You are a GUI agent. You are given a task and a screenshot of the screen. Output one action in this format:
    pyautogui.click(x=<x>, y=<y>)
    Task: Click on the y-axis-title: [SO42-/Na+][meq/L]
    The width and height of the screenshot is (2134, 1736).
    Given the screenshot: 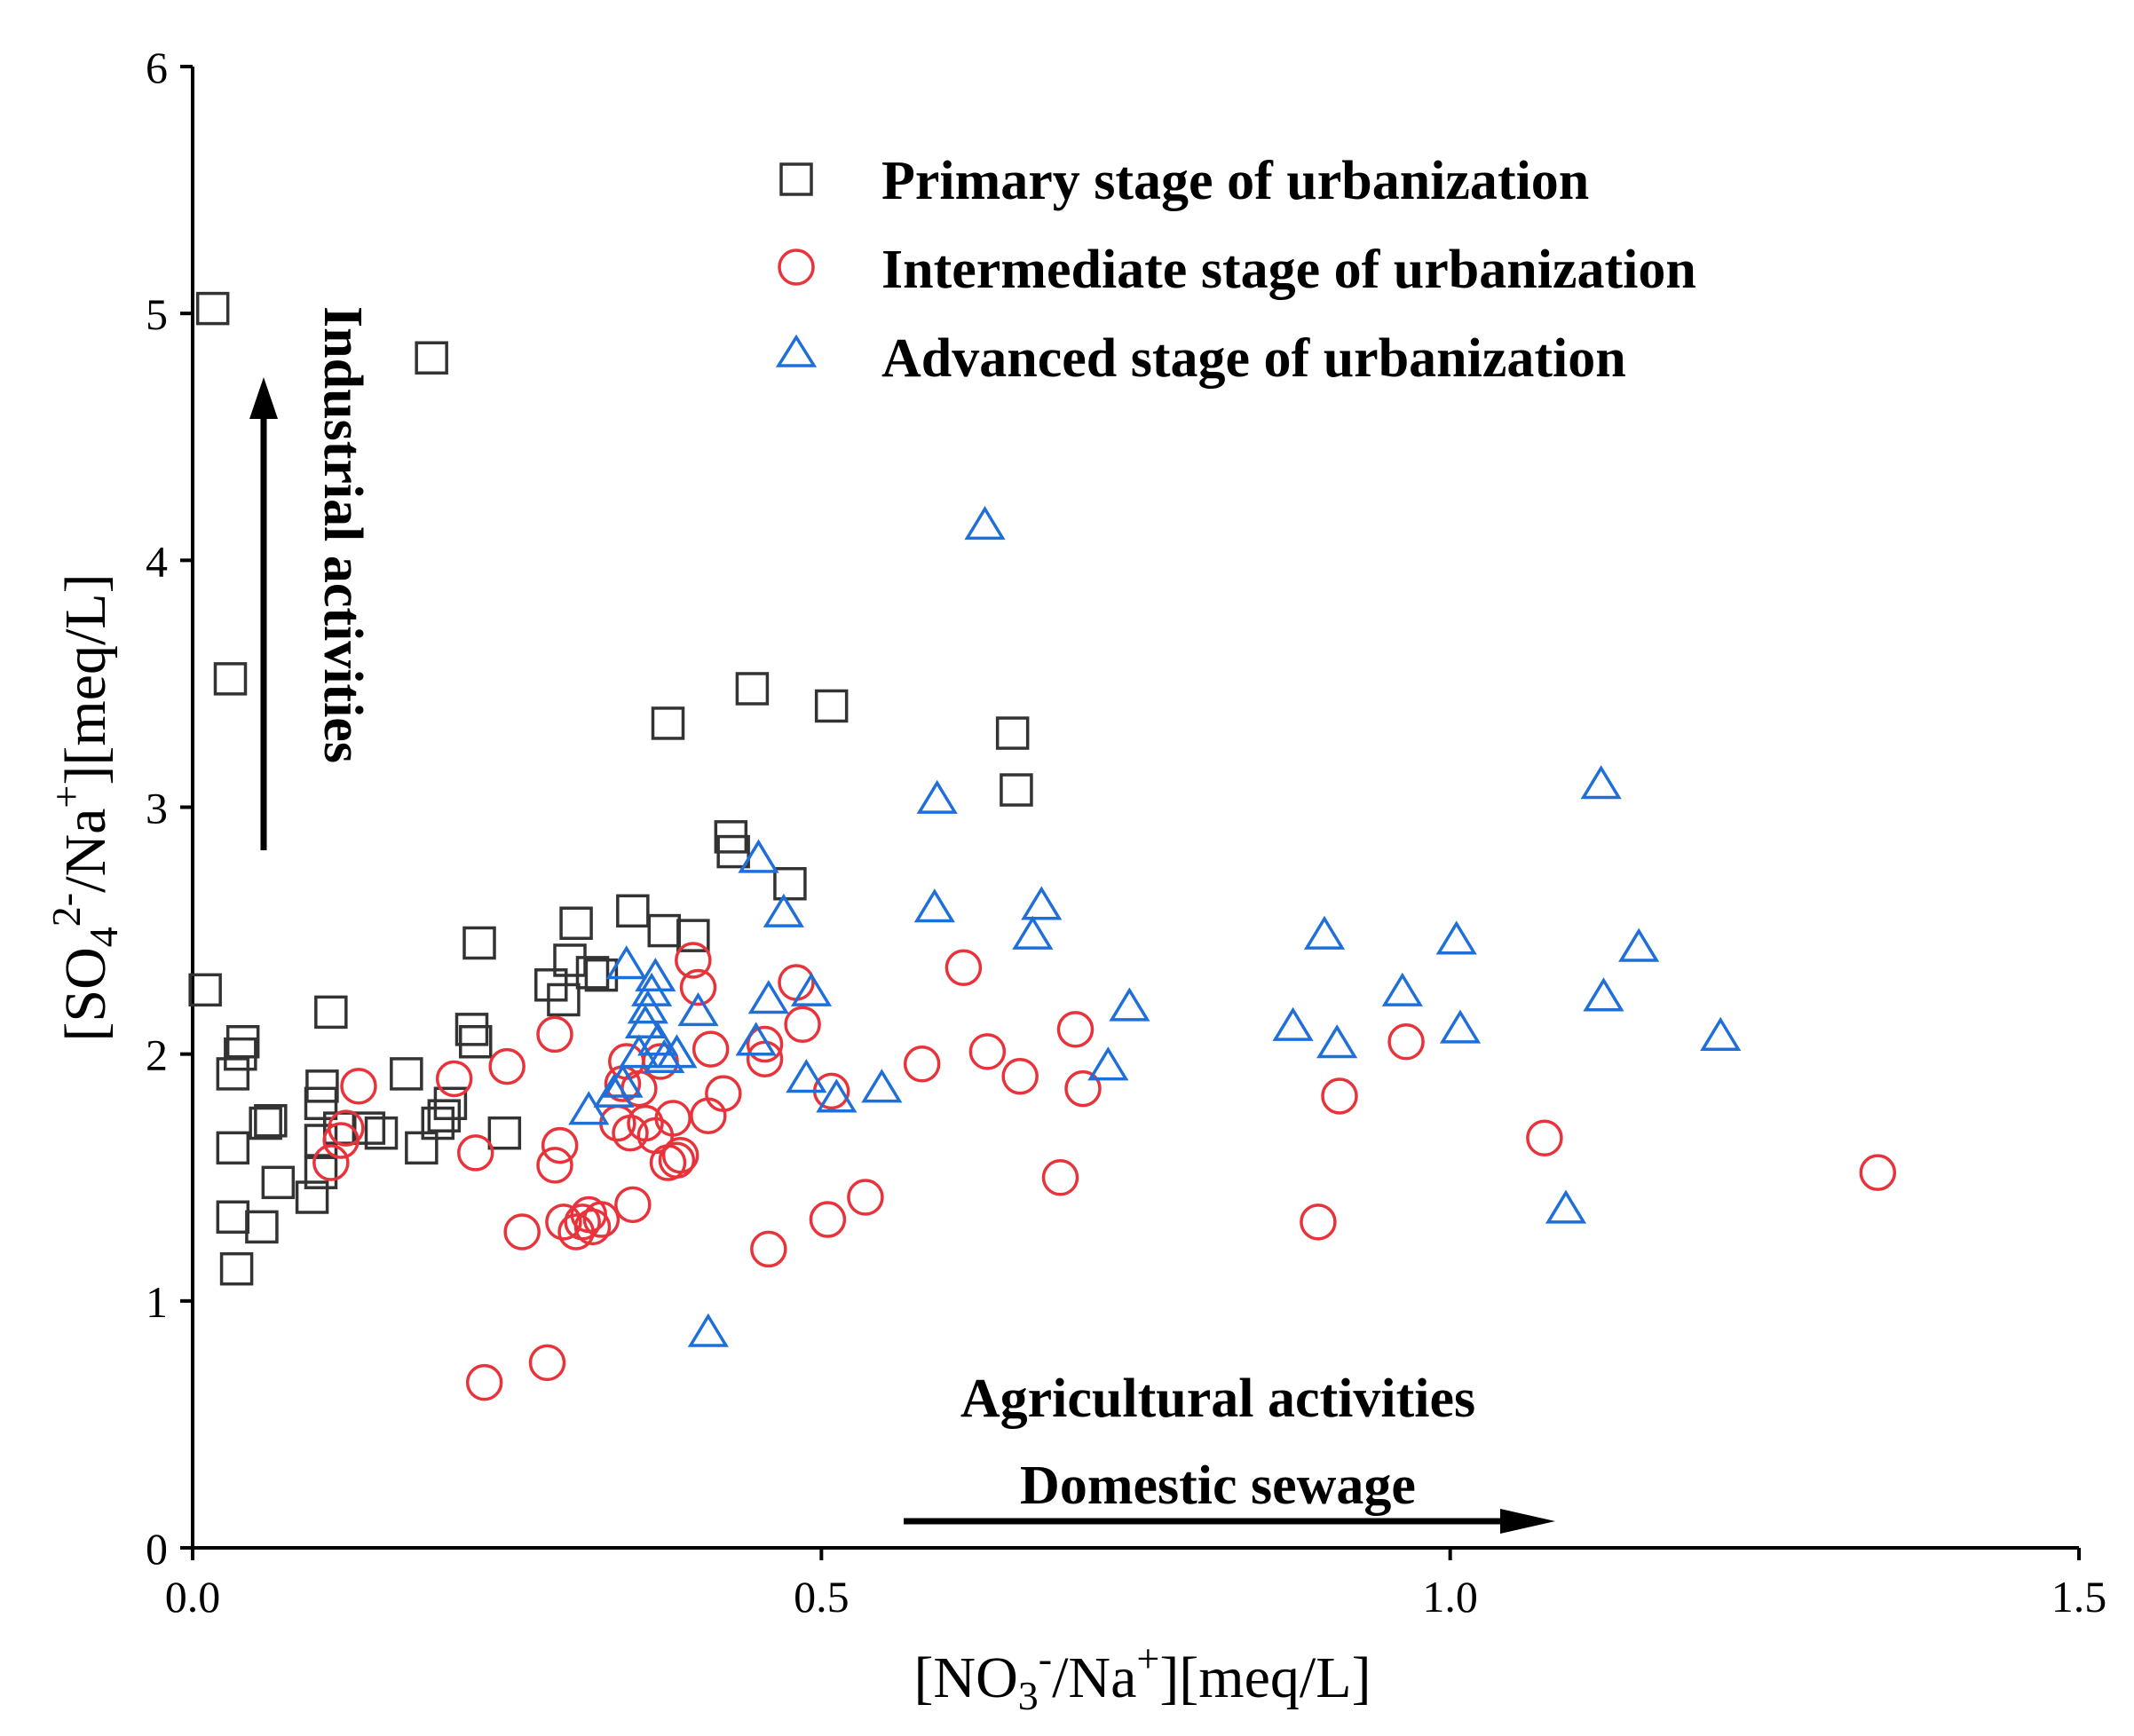 What is the action you would take?
    pyautogui.click(x=84, y=807)
    